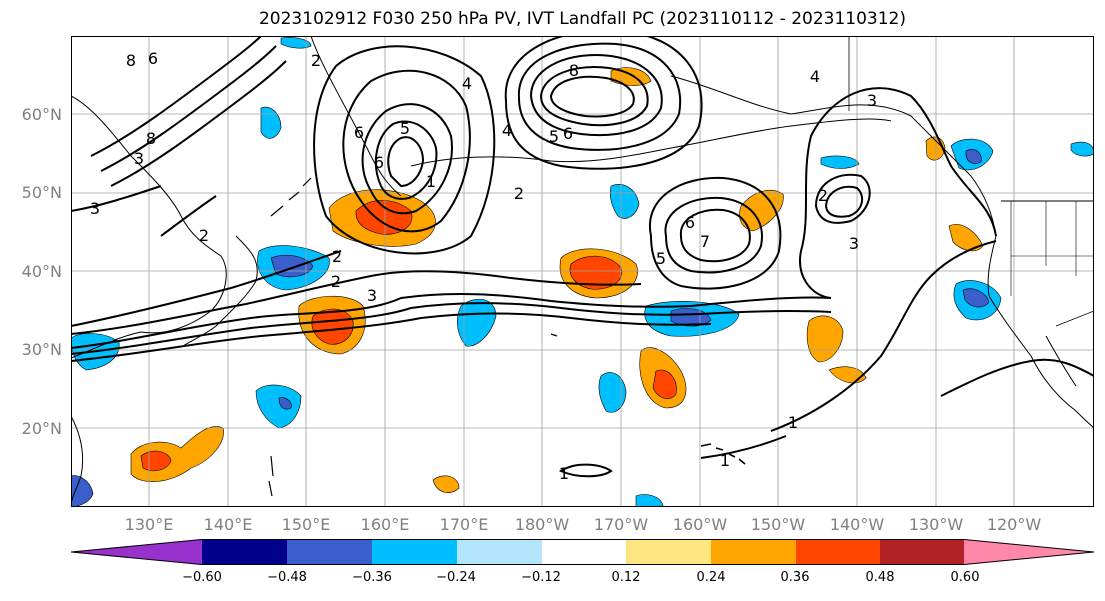  Describe the element at coordinates (507, 130) in the screenshot. I see `contour-label: 4` at that location.